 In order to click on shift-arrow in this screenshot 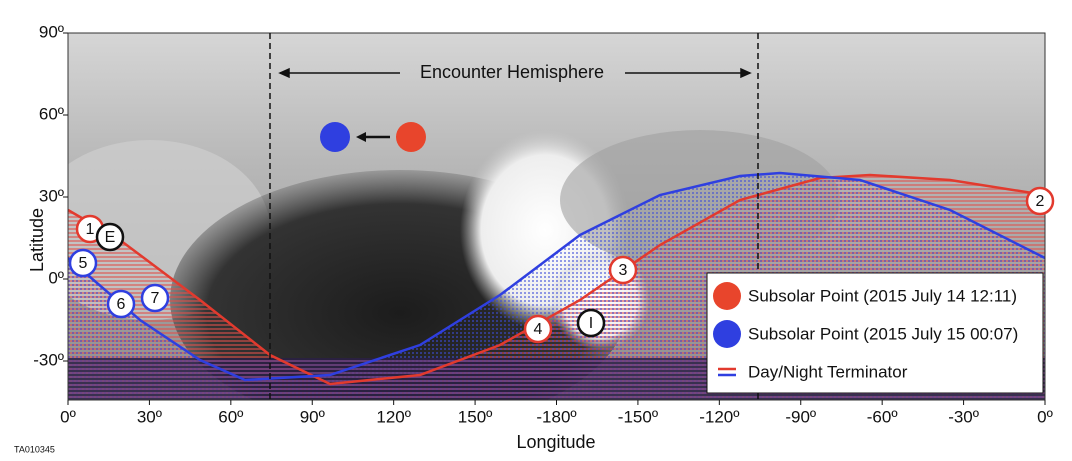, I will do `click(373, 137)`.